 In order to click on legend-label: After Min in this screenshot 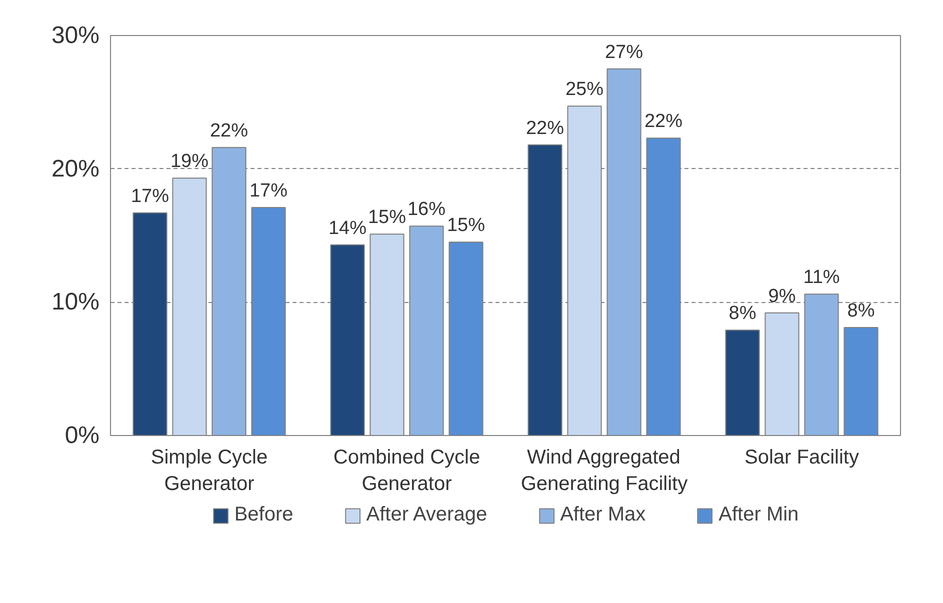, I will do `click(758, 515)`.